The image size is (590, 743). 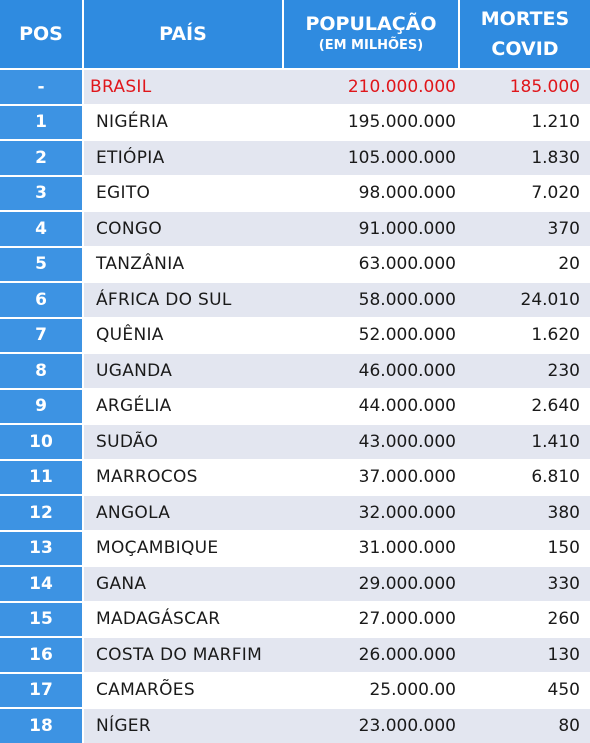 What do you see at coordinates (372, 584) in the screenshot?
I see `row-population: 29.000.000` at bounding box center [372, 584].